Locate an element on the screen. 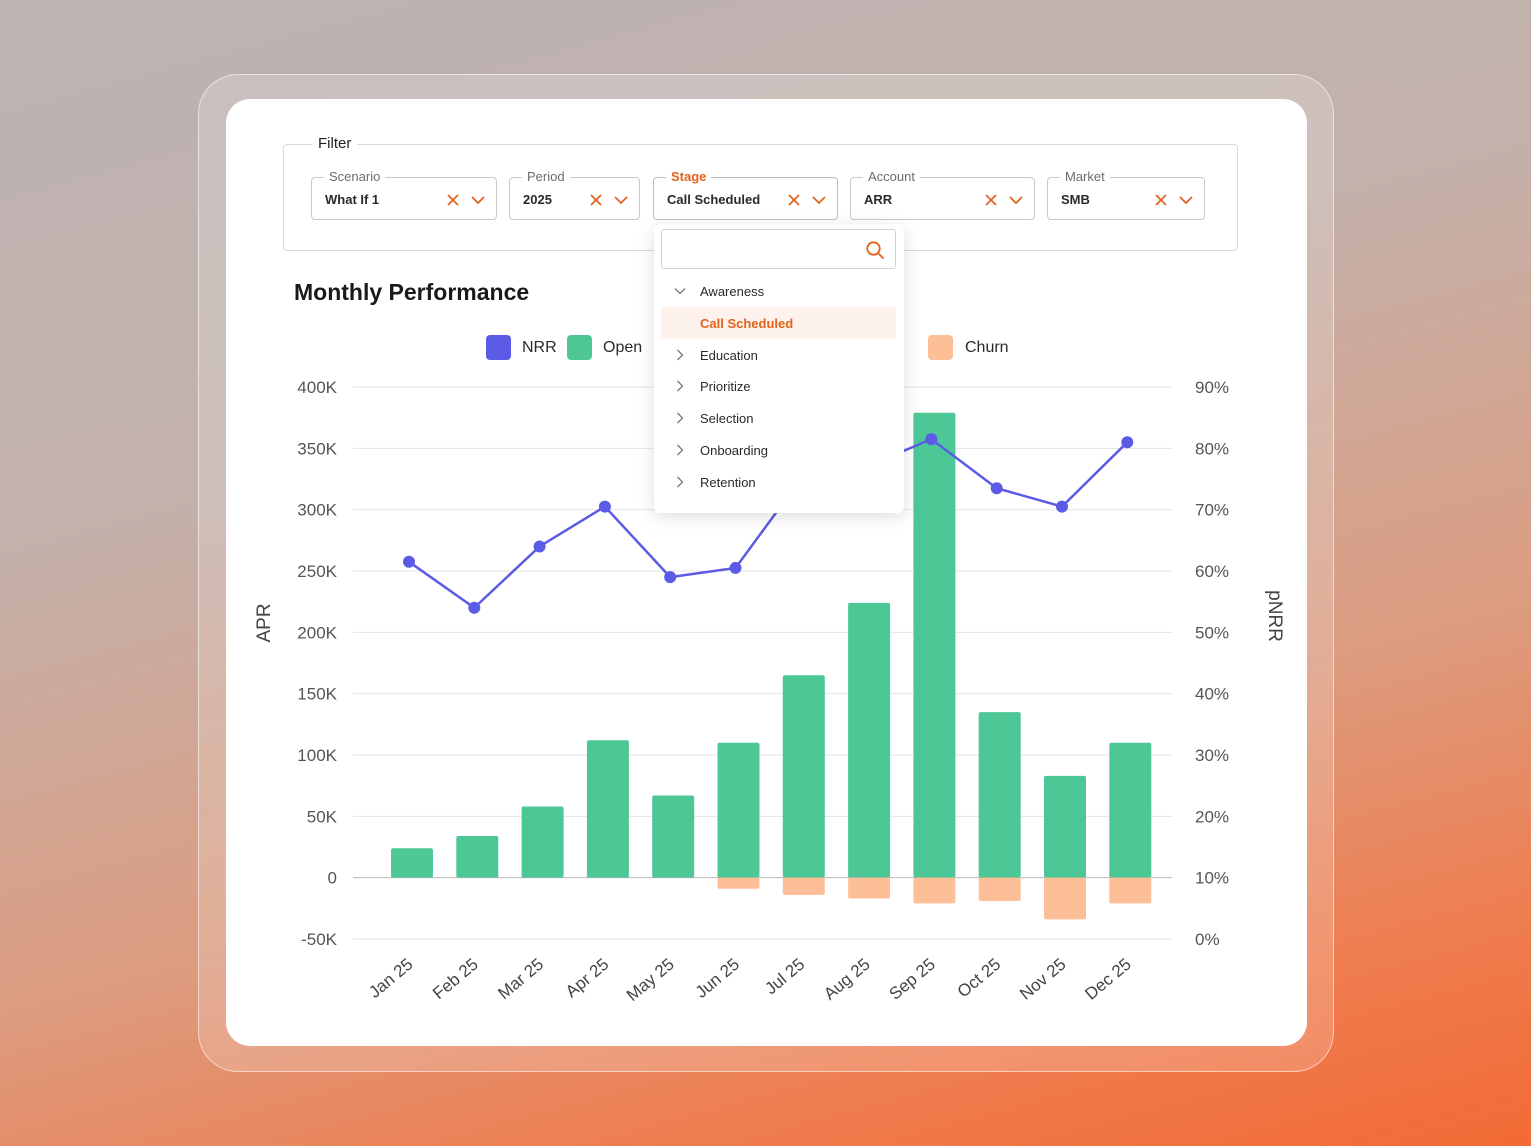 The image size is (1531, 1146). stage-chevron-down-icon is located at coordinates (819, 200).